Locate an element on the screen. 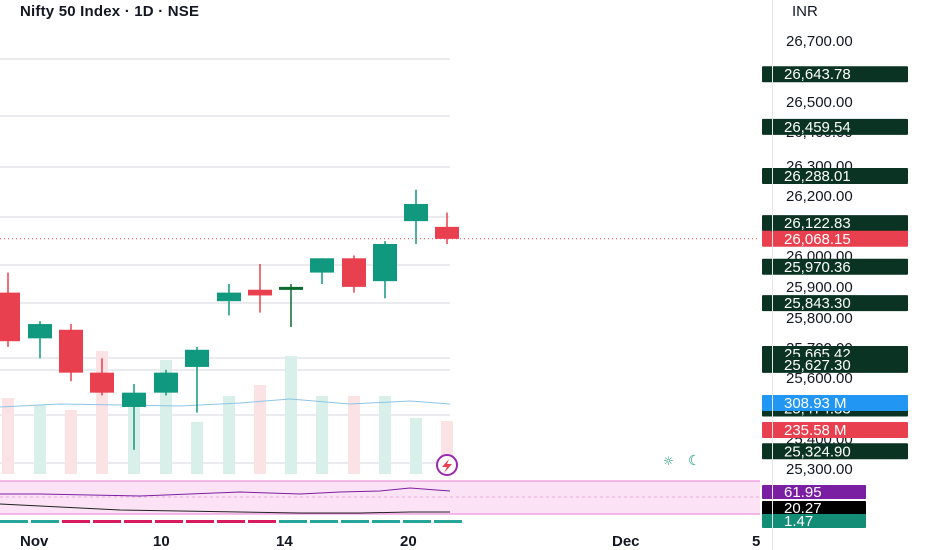 This screenshot has height=550, width=932. x-tick-label: Nov is located at coordinates (34, 541).